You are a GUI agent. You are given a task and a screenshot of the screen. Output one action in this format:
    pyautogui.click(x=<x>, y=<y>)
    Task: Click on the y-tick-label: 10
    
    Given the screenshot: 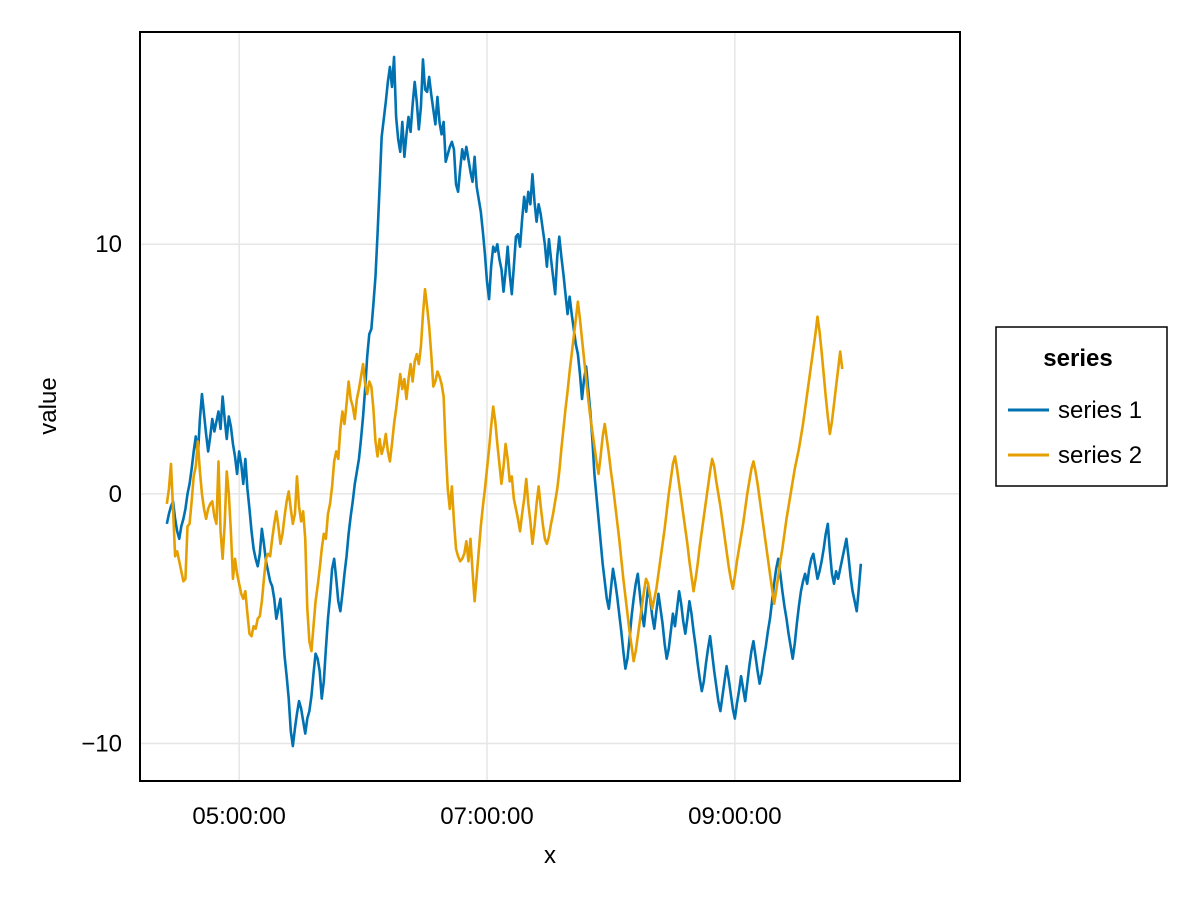 What is the action you would take?
    pyautogui.click(x=108, y=244)
    